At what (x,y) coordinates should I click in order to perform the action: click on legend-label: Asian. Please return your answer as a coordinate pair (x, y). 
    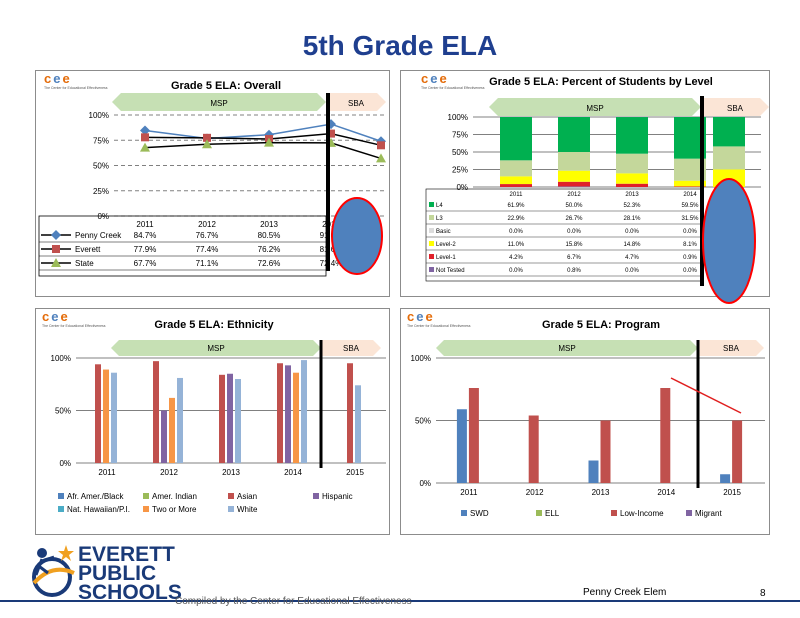
    Looking at the image, I should click on (247, 496).